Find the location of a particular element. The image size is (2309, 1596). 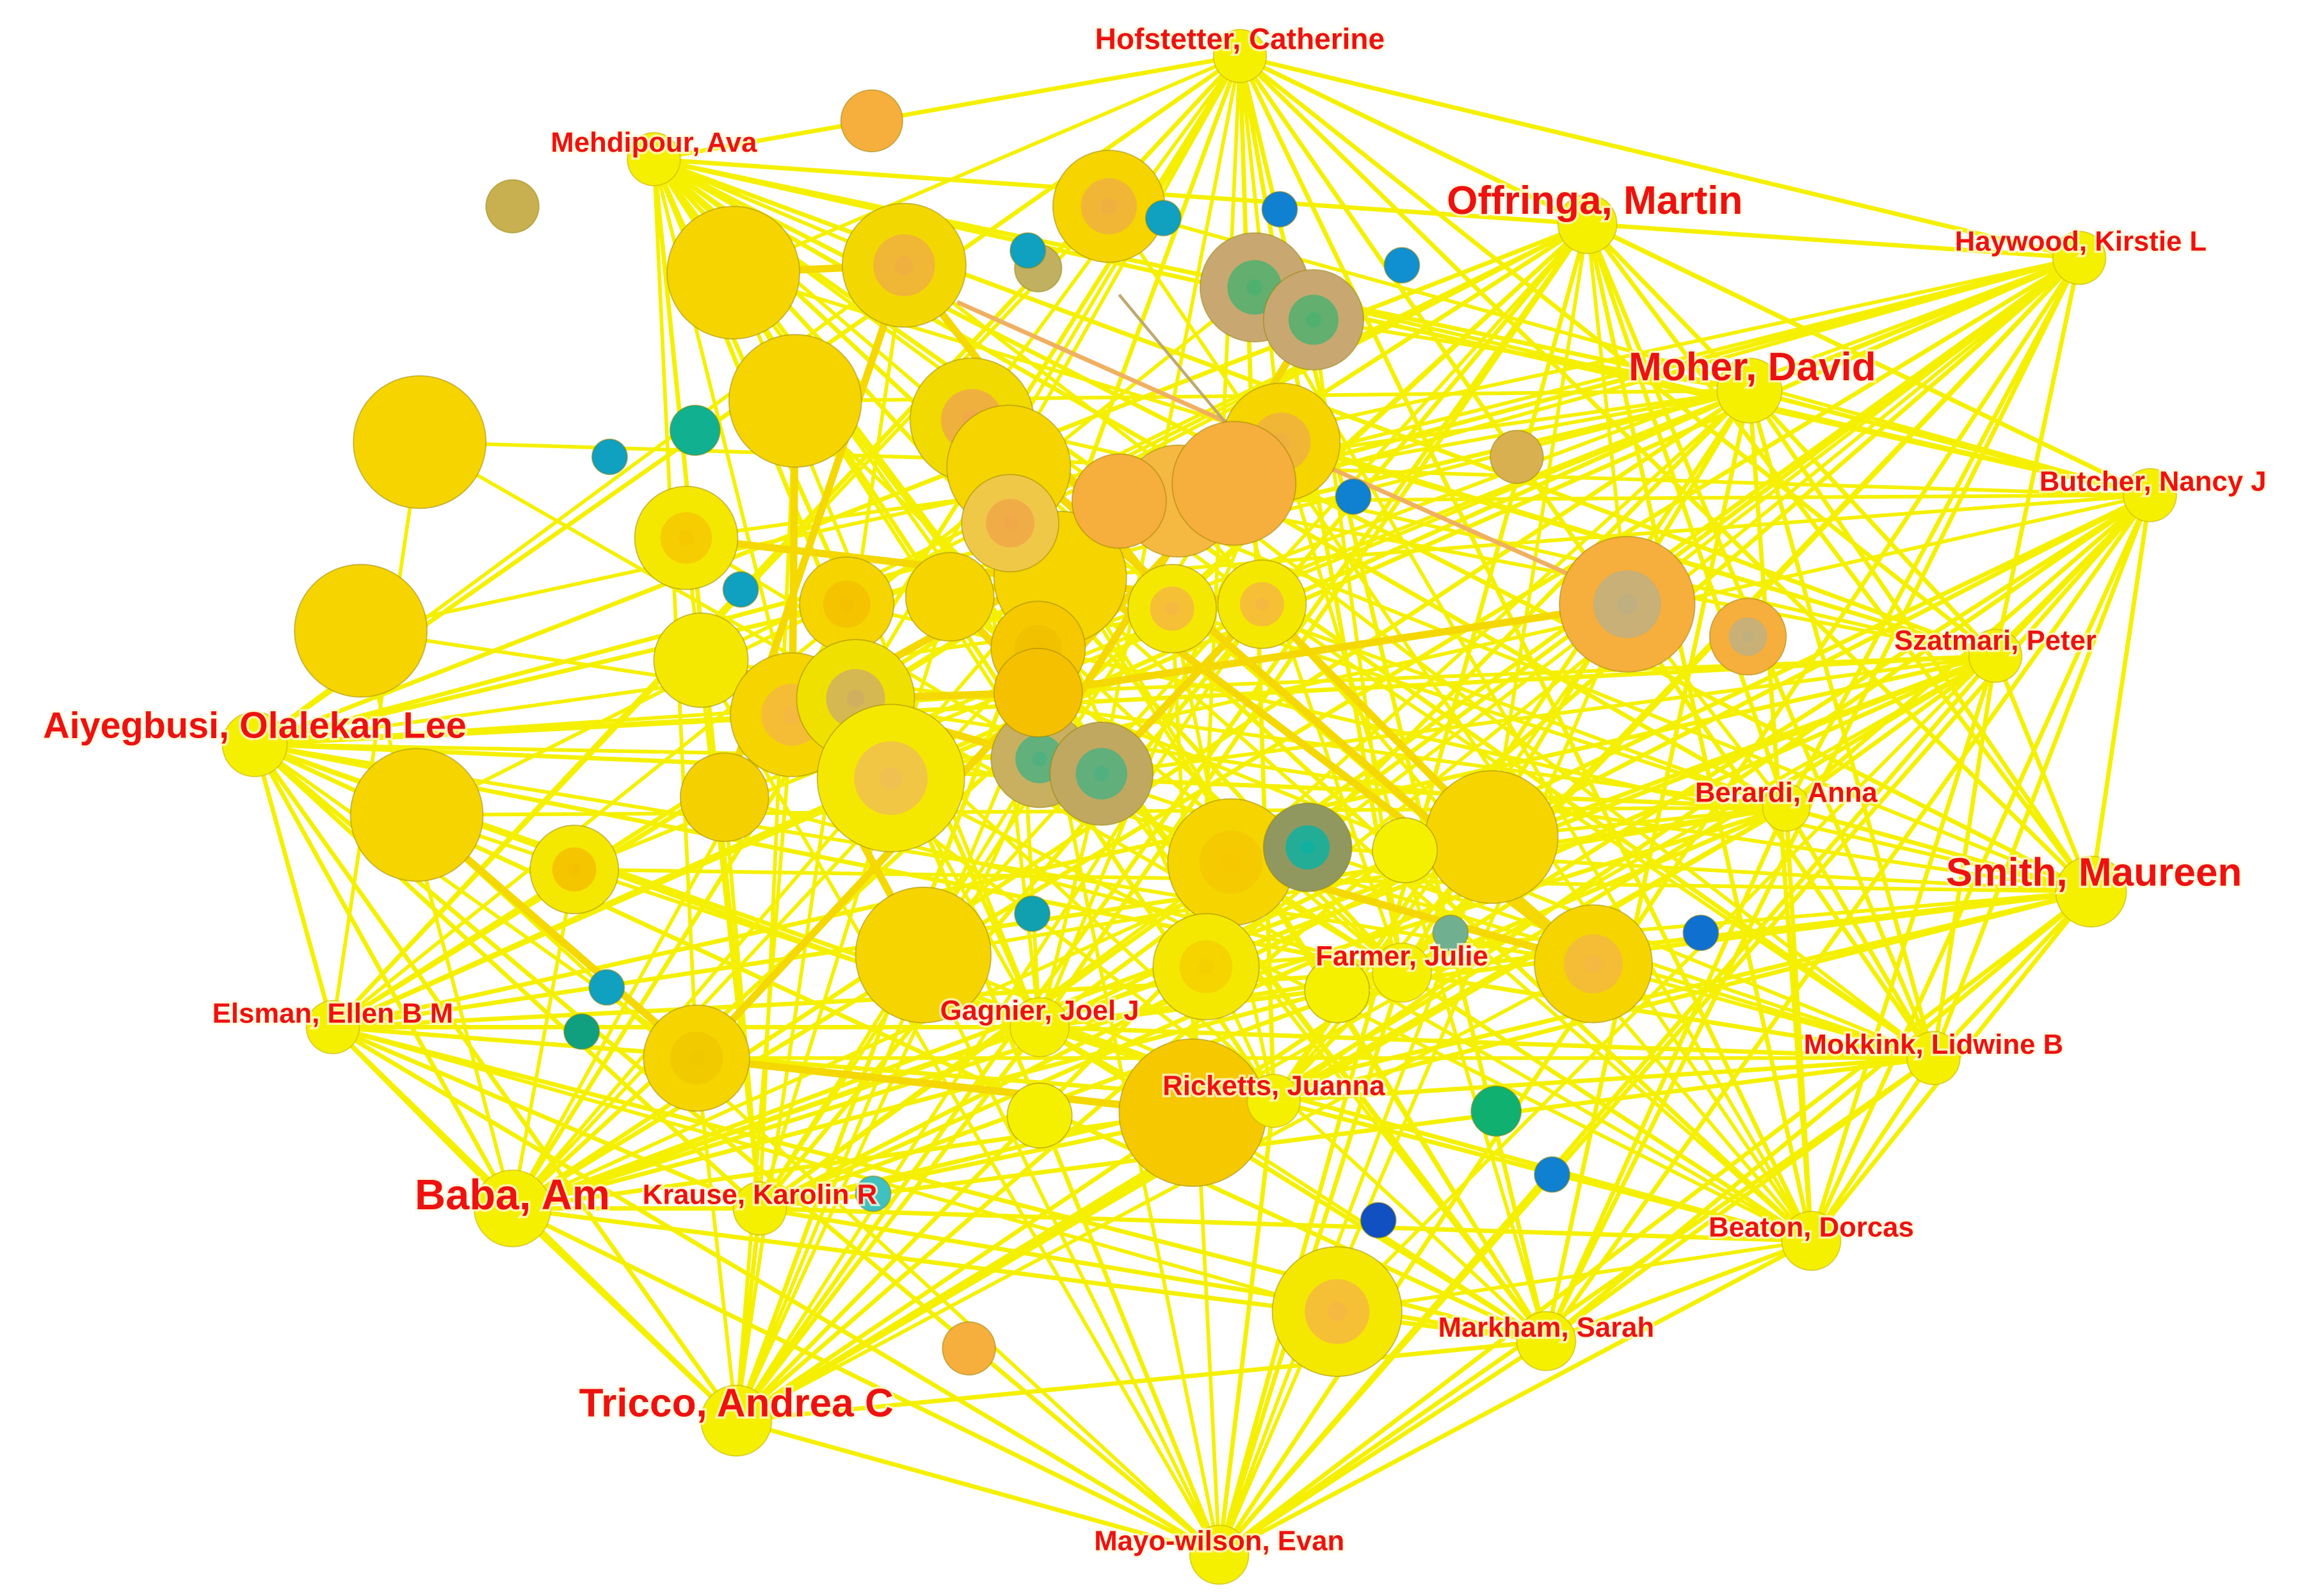

author-label: Markham, Sarah is located at coordinates (1547, 1327).